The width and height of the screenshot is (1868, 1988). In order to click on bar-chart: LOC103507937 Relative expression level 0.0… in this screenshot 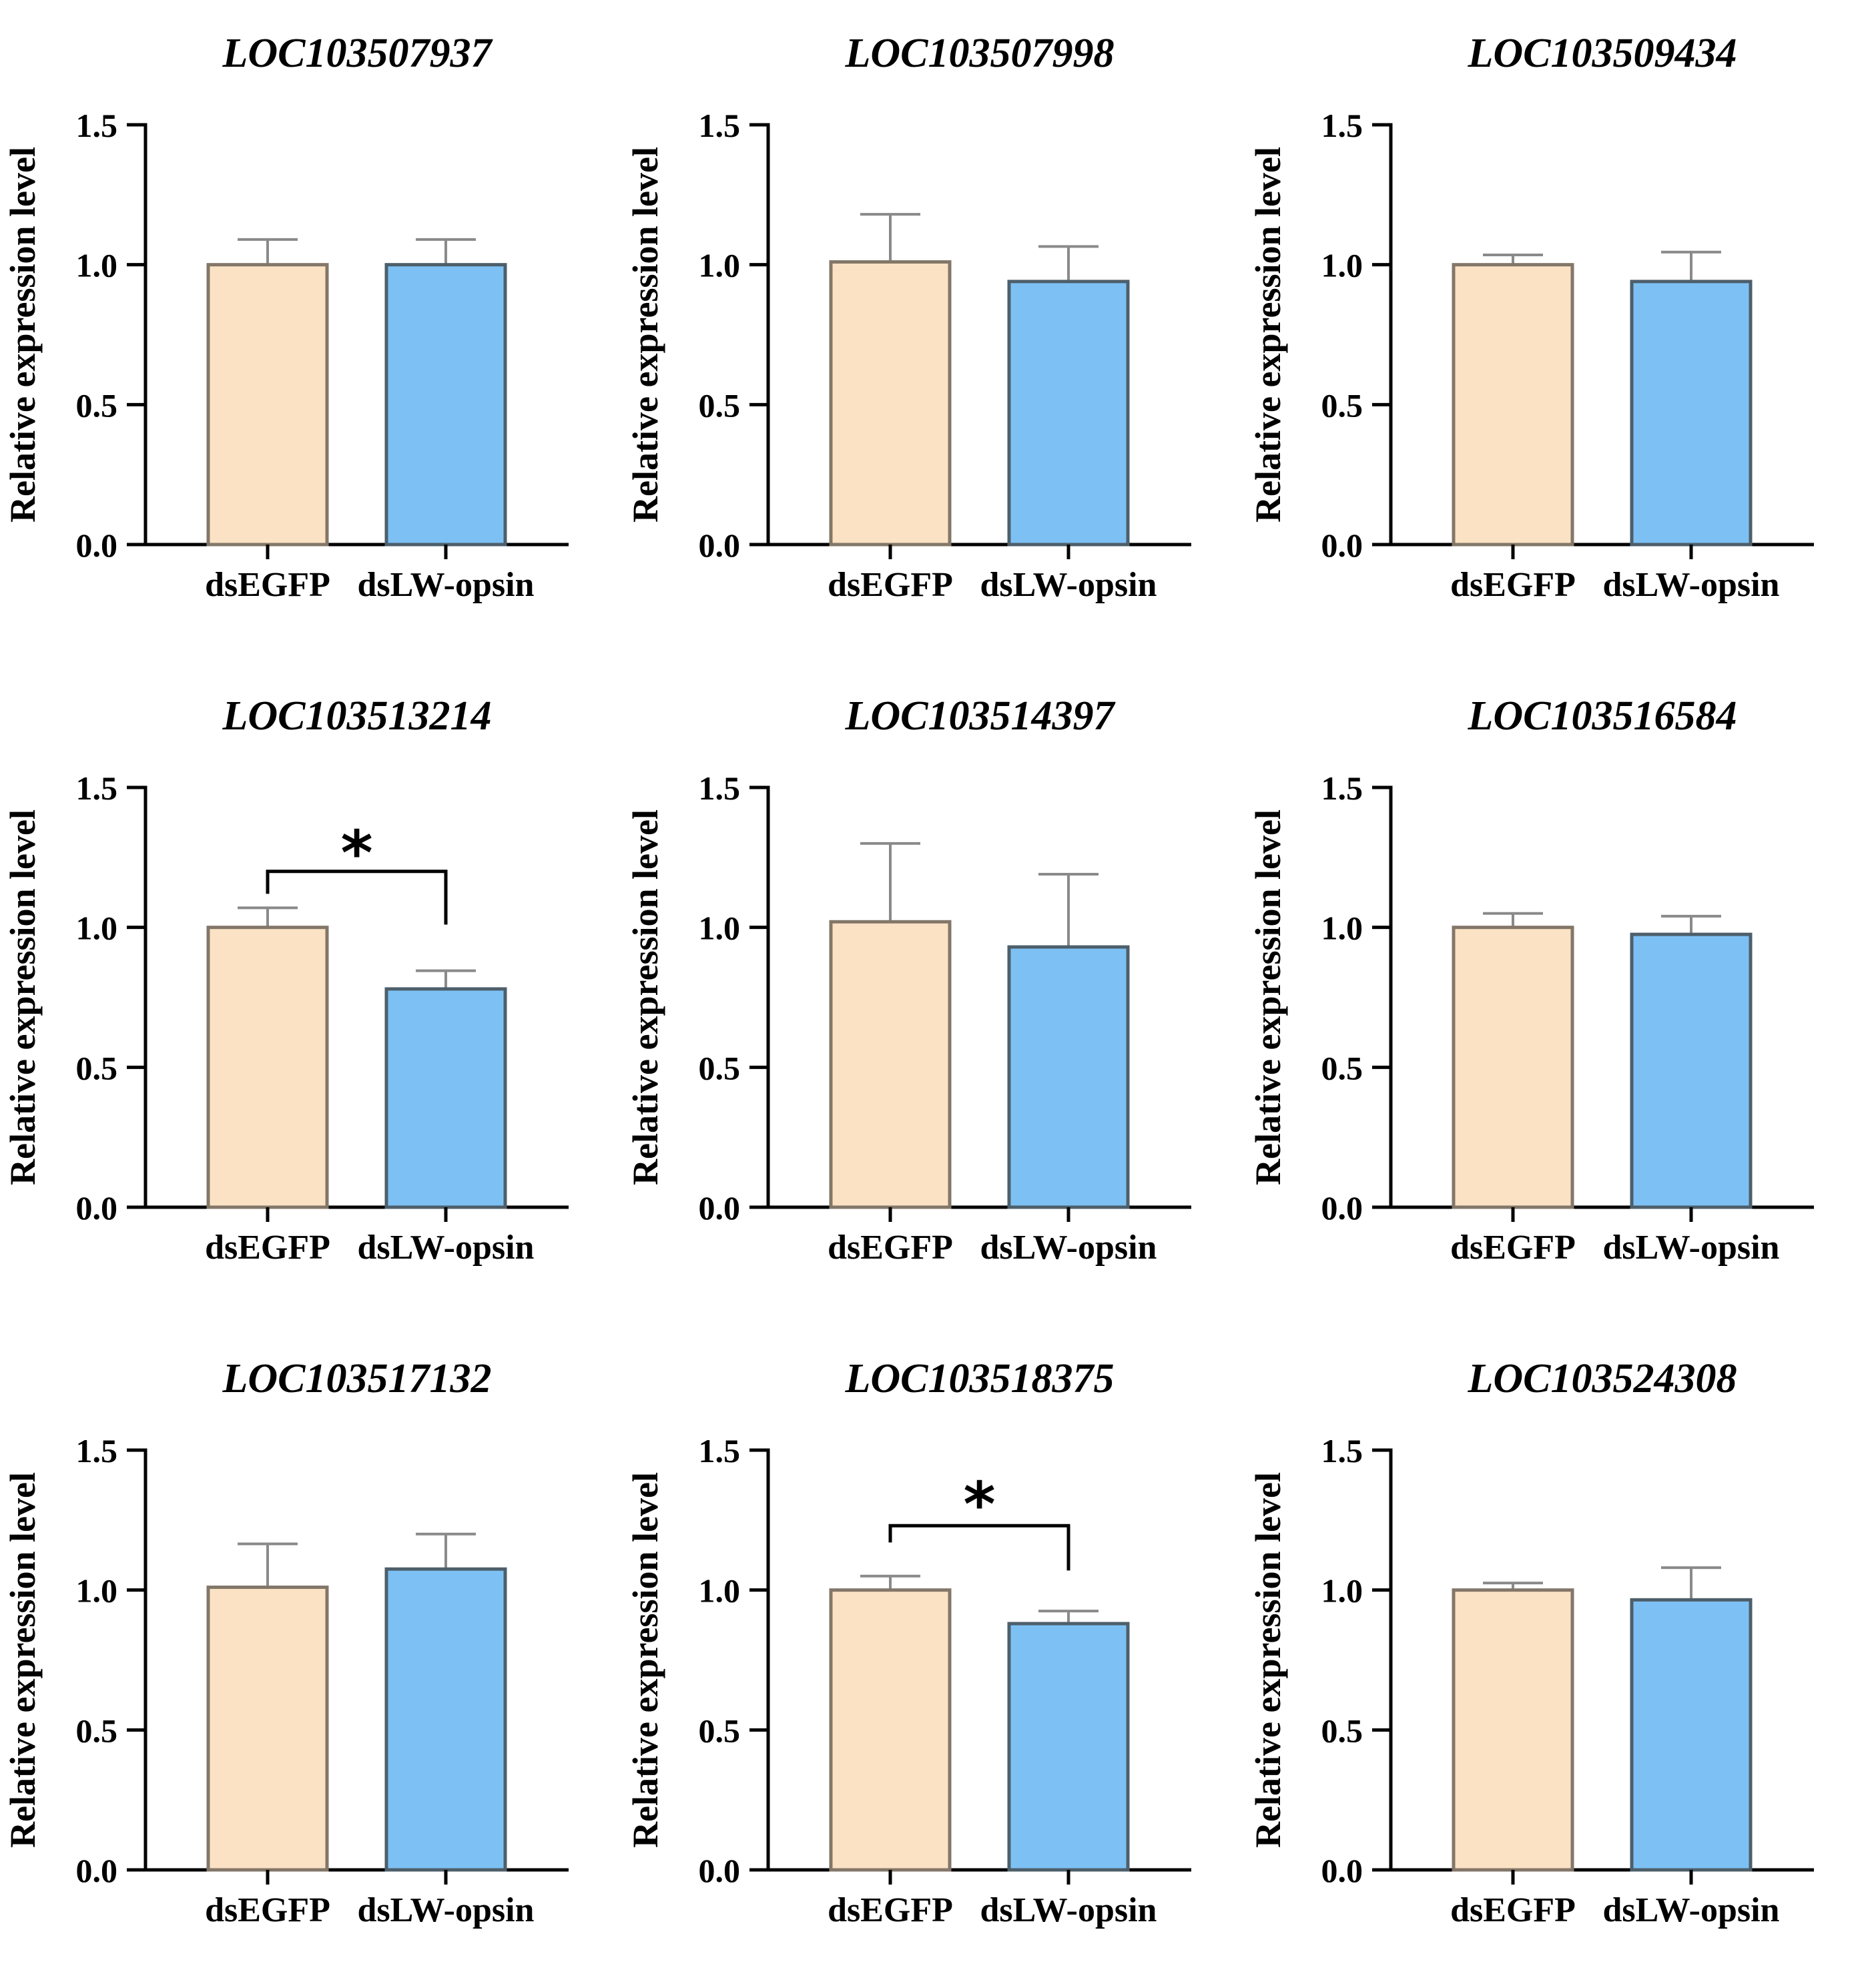, I will do `click(286, 317)`.